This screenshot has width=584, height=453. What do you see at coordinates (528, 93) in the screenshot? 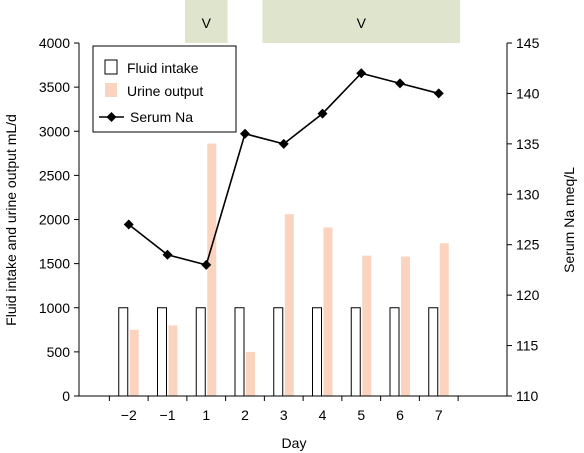
I see `y2-tick-label: 140` at bounding box center [528, 93].